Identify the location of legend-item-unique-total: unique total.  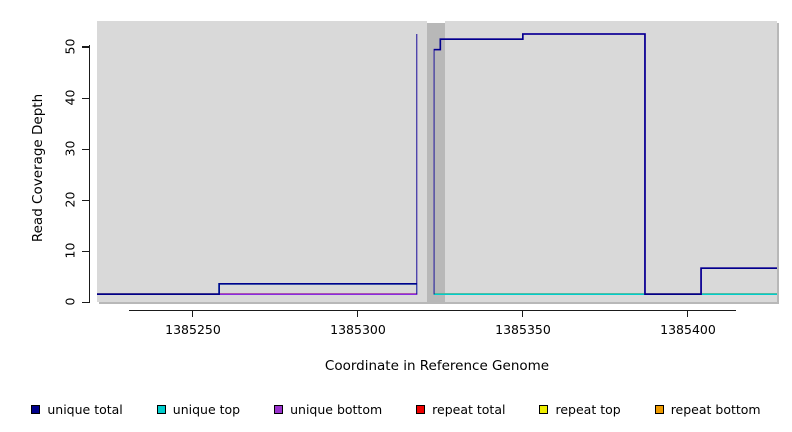
(77, 409).